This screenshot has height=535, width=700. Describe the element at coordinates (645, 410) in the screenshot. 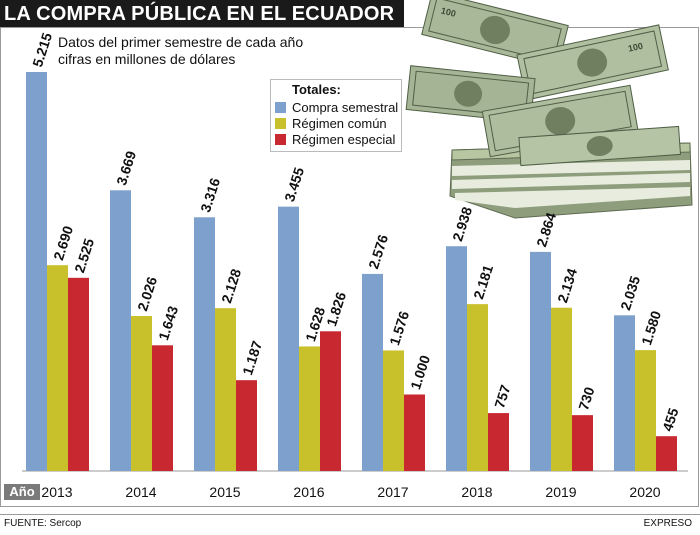

I see `bar-regimen-comun-2020` at that location.